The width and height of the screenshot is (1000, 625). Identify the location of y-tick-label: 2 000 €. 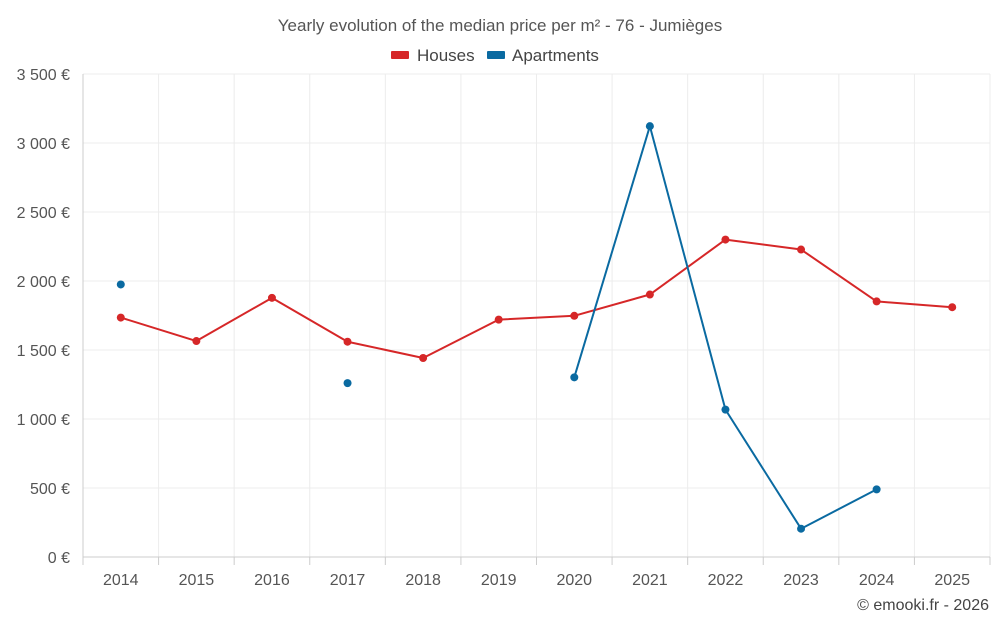
(43, 282).